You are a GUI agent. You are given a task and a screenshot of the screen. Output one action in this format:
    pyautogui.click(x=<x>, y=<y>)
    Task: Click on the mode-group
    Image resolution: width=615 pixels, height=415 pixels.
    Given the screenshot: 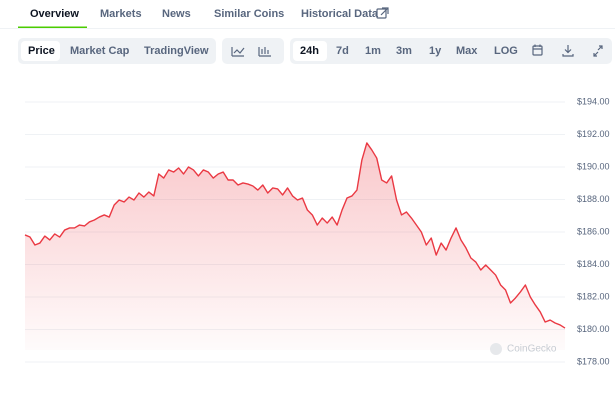 What is the action you would take?
    pyautogui.click(x=117, y=51)
    